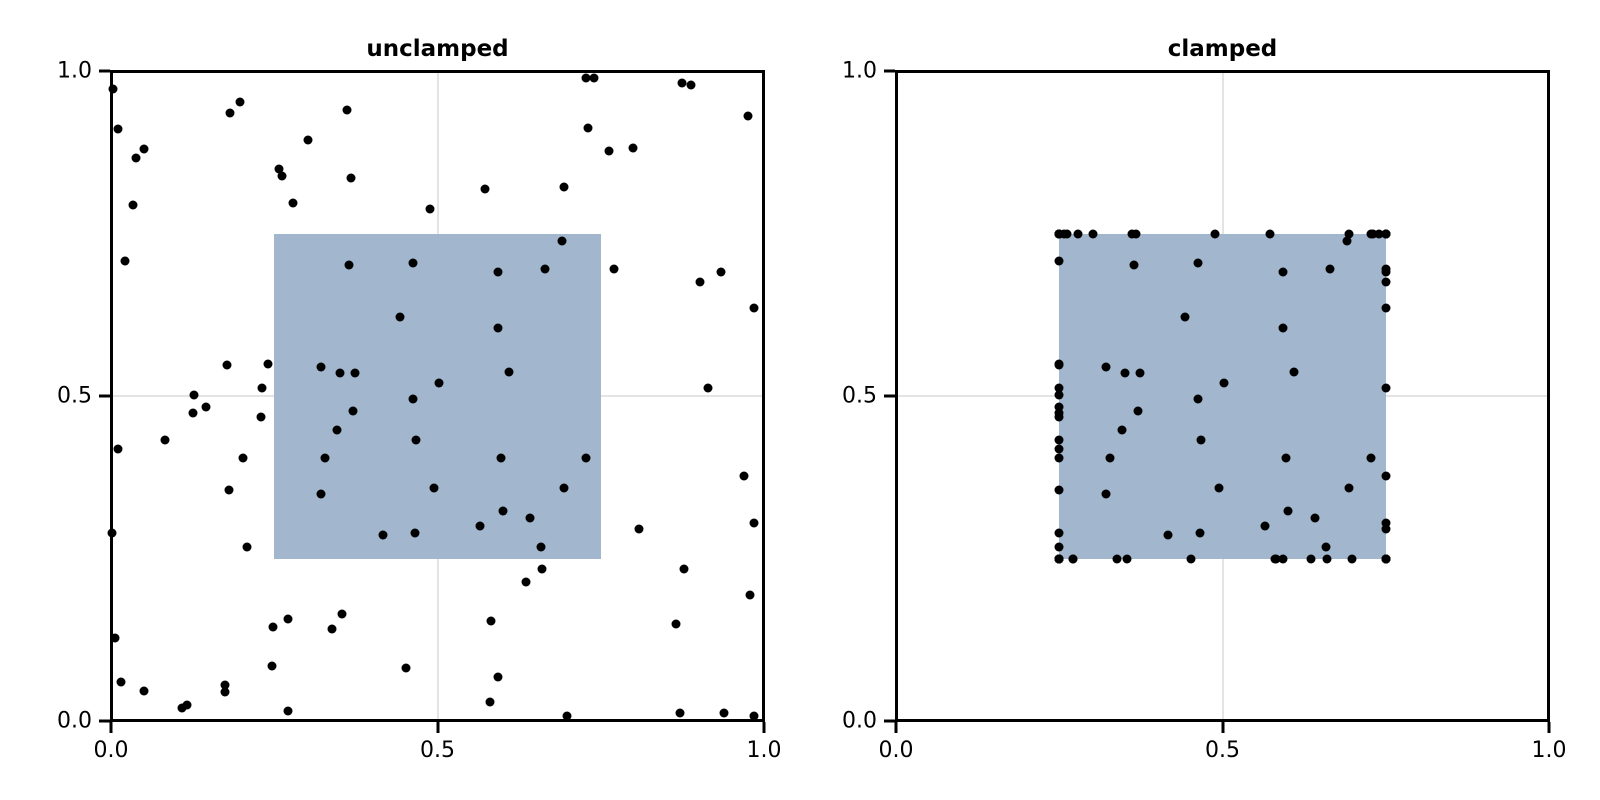 Image resolution: width=1600 pixels, height=800 pixels. Describe the element at coordinates (74, 71) in the screenshot. I see `y-tick-label: 1.0` at that location.